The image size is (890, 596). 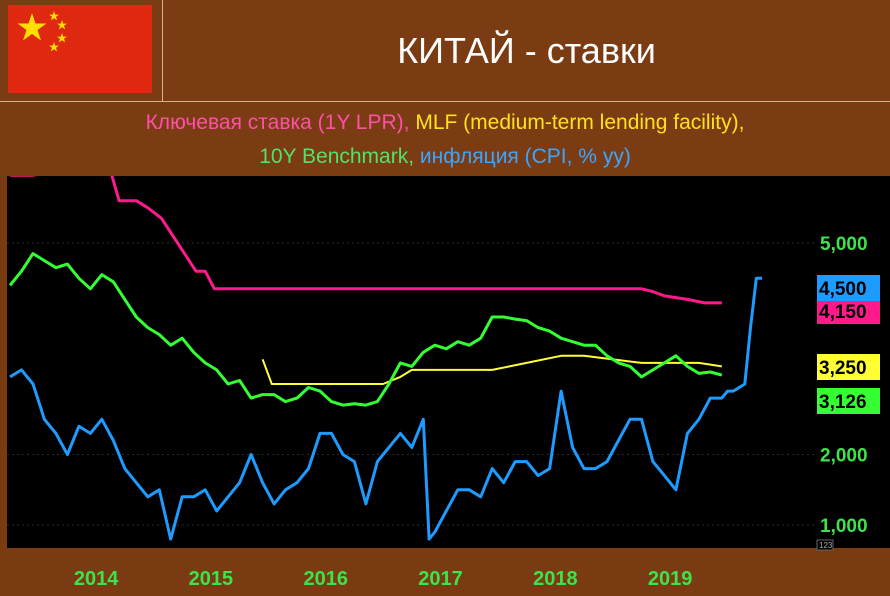 What do you see at coordinates (843, 289) in the screenshot?
I see `last-value-label-cpi: 4,500` at bounding box center [843, 289].